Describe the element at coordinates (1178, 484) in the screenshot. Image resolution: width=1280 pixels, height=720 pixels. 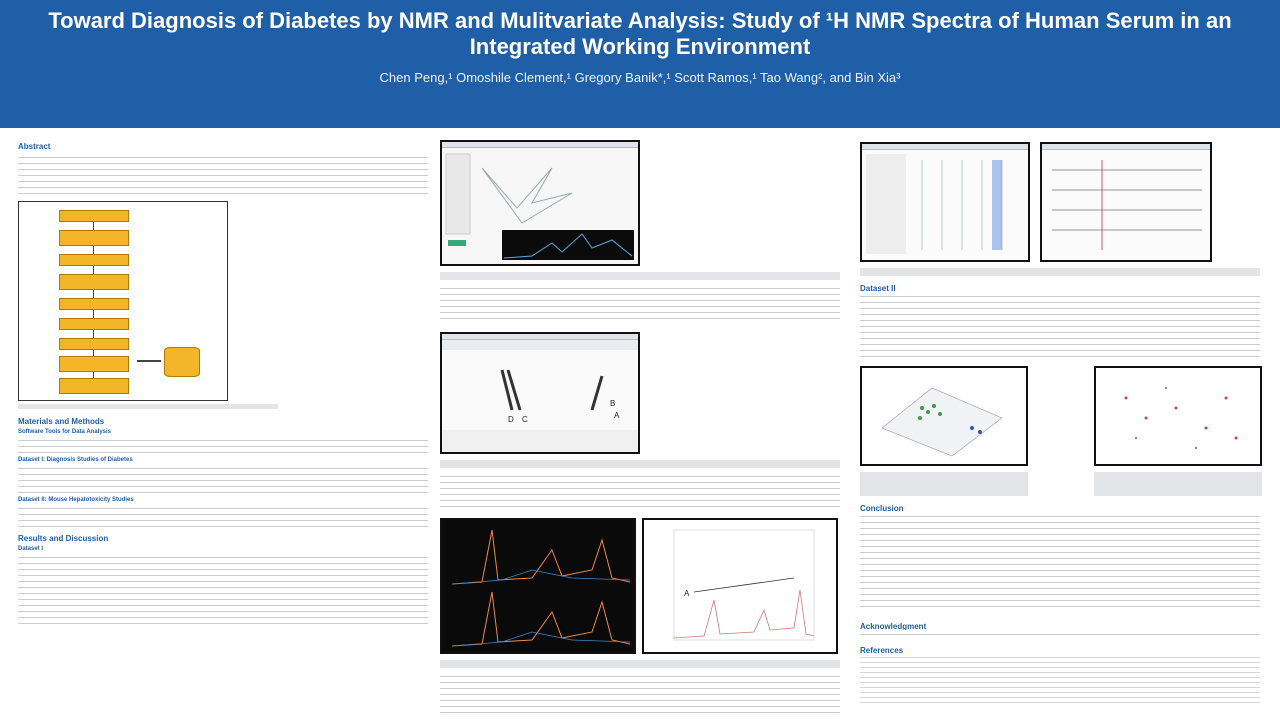
I see `figure-7-caption` at that location.